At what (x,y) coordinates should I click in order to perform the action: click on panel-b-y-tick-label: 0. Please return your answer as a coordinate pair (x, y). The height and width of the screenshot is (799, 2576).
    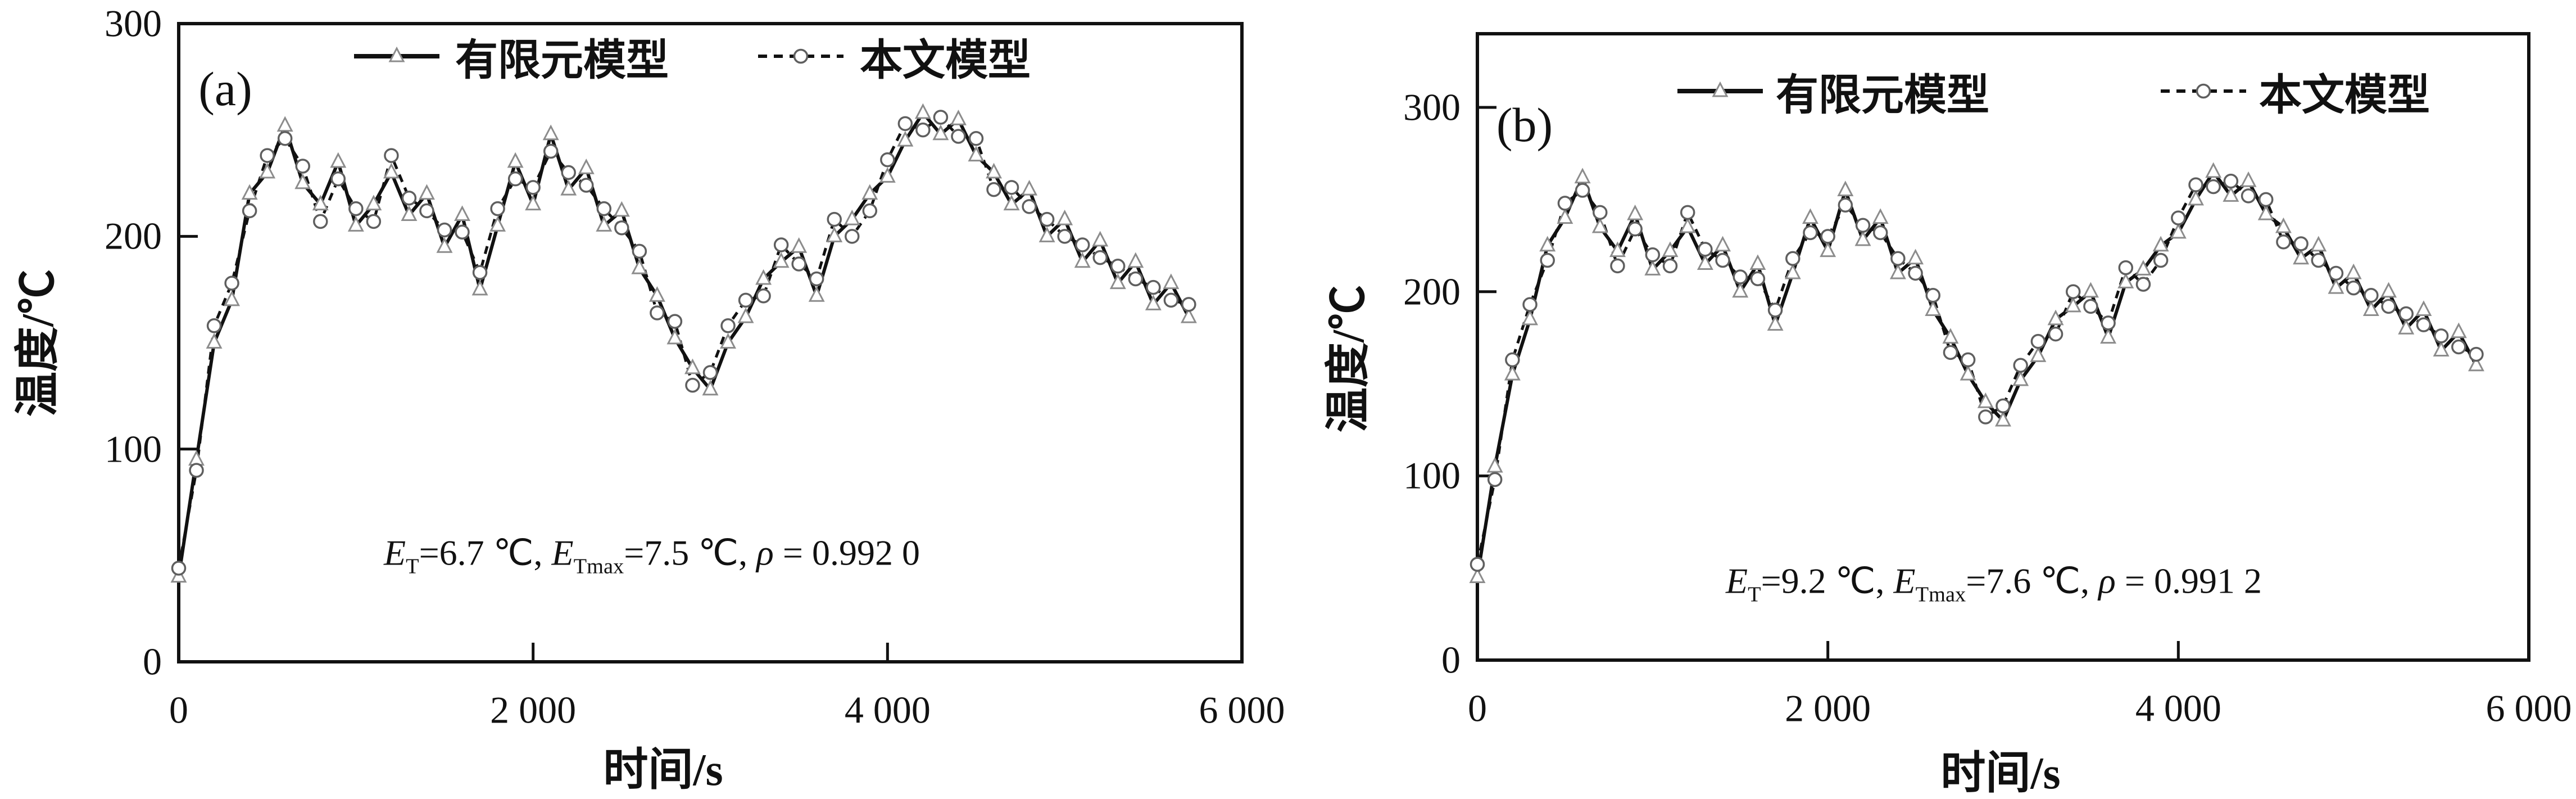
    Looking at the image, I should click on (1451, 659).